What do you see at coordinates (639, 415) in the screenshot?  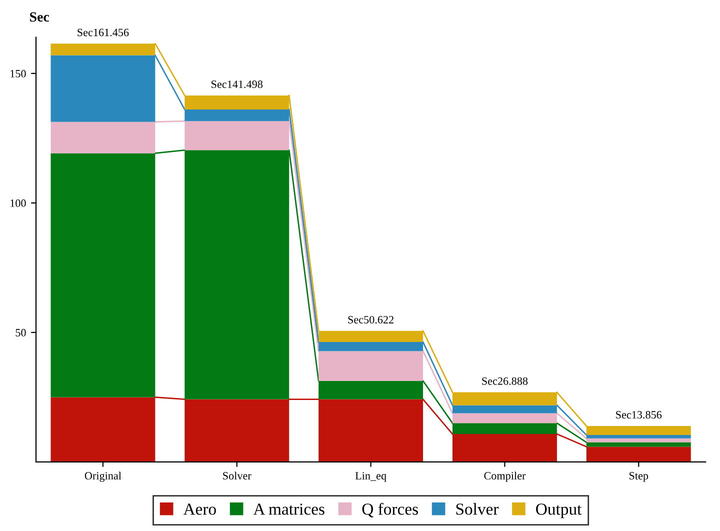 I see `total-label: Sec13.856` at bounding box center [639, 415].